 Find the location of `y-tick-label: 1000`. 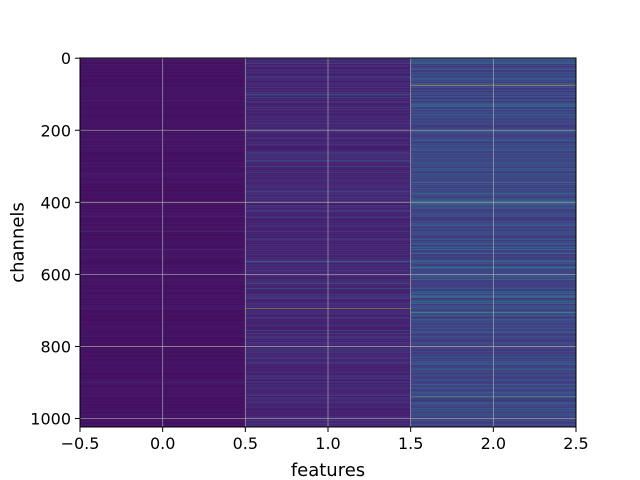

y-tick-label: 1000 is located at coordinates (50, 419).